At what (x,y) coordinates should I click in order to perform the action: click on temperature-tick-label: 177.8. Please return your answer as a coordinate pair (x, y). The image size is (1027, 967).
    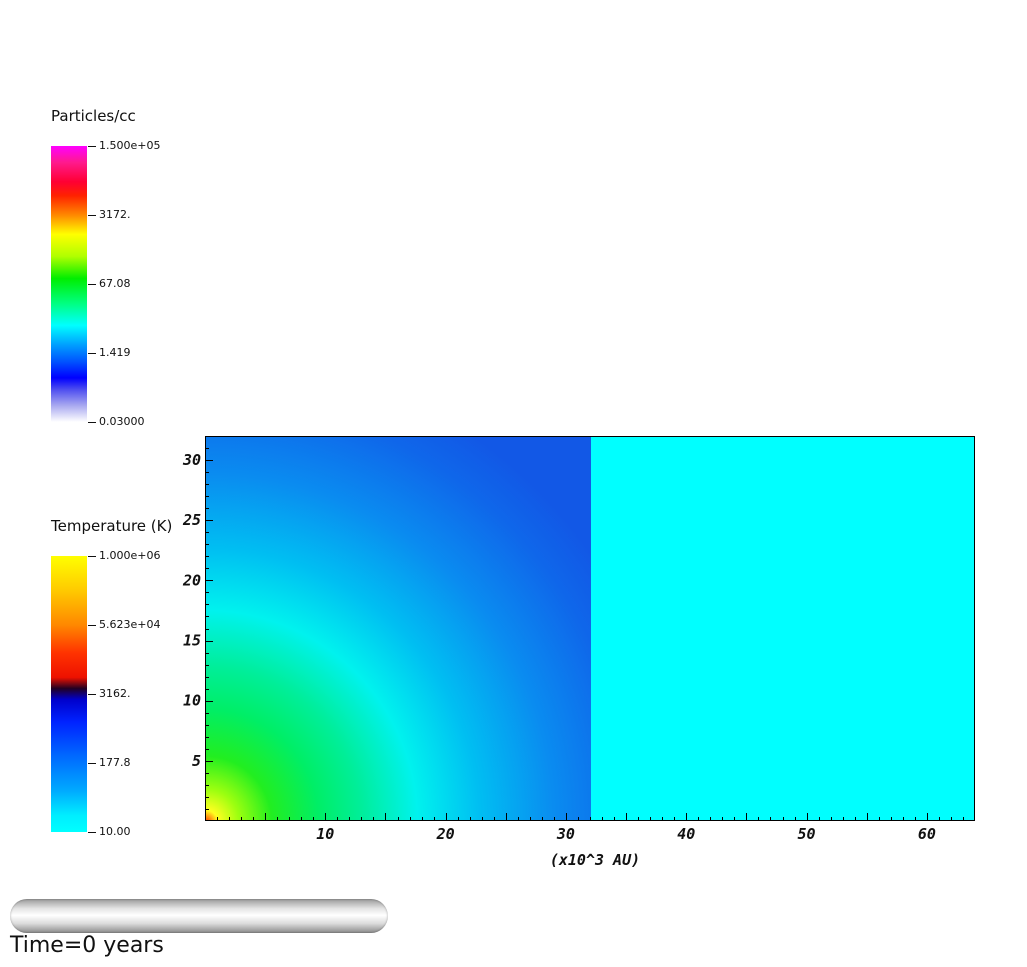
    Looking at the image, I should click on (109, 763).